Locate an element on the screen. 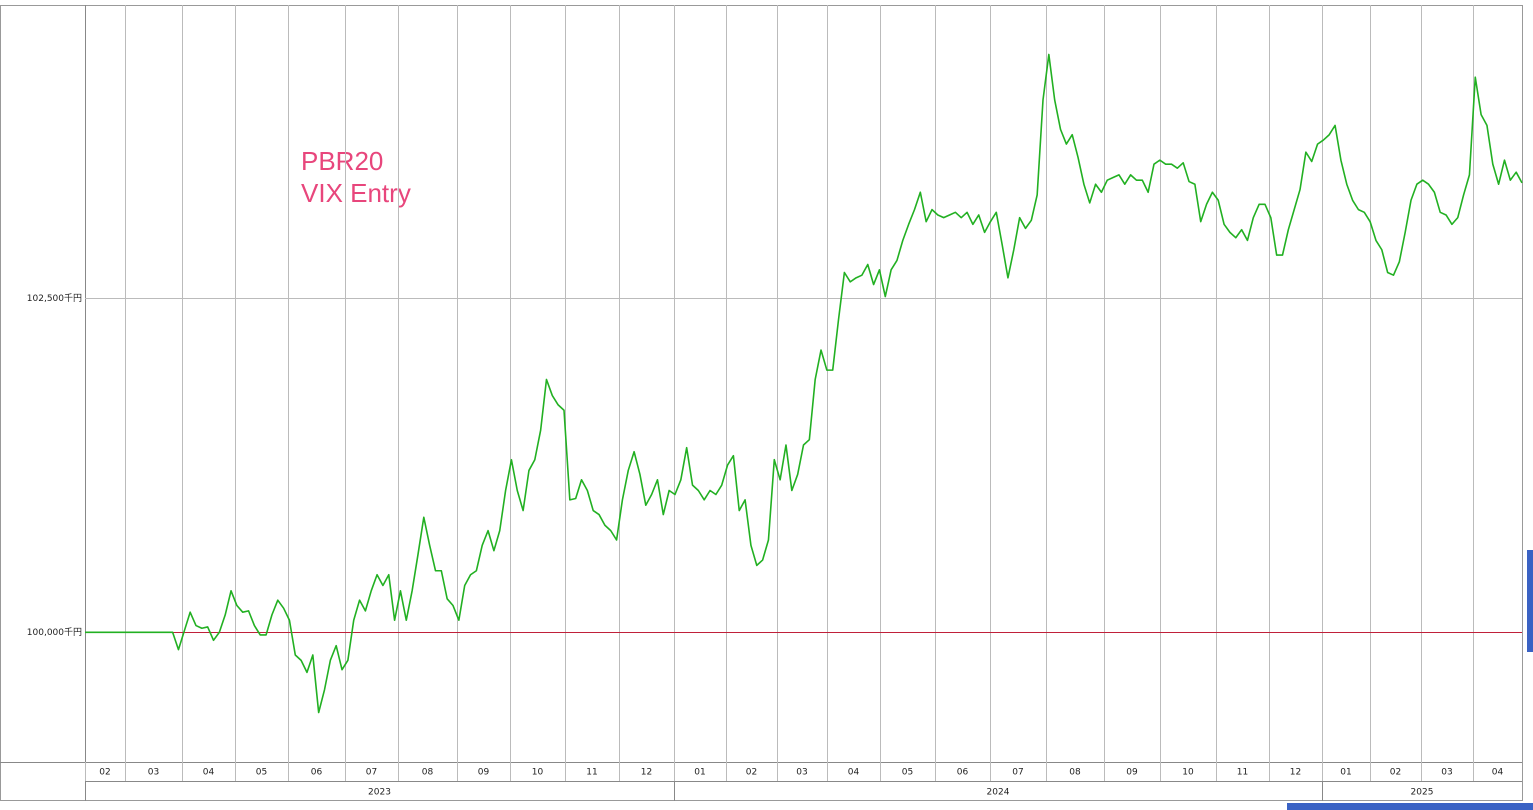  scroll-indicator is located at coordinates (1530, 601).